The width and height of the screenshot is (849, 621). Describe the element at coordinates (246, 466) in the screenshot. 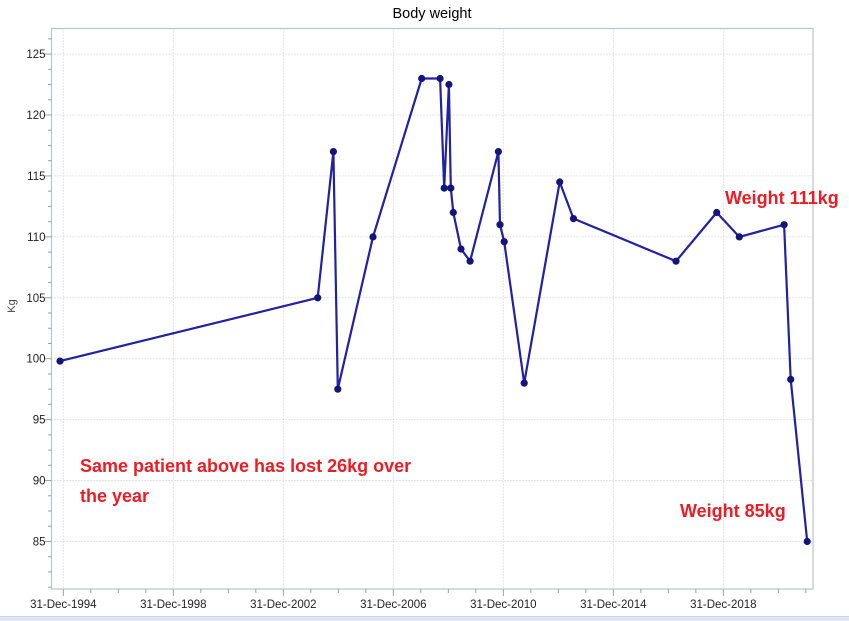

I see `annotation-note-line1: Same patient above has lost 26kg over` at that location.